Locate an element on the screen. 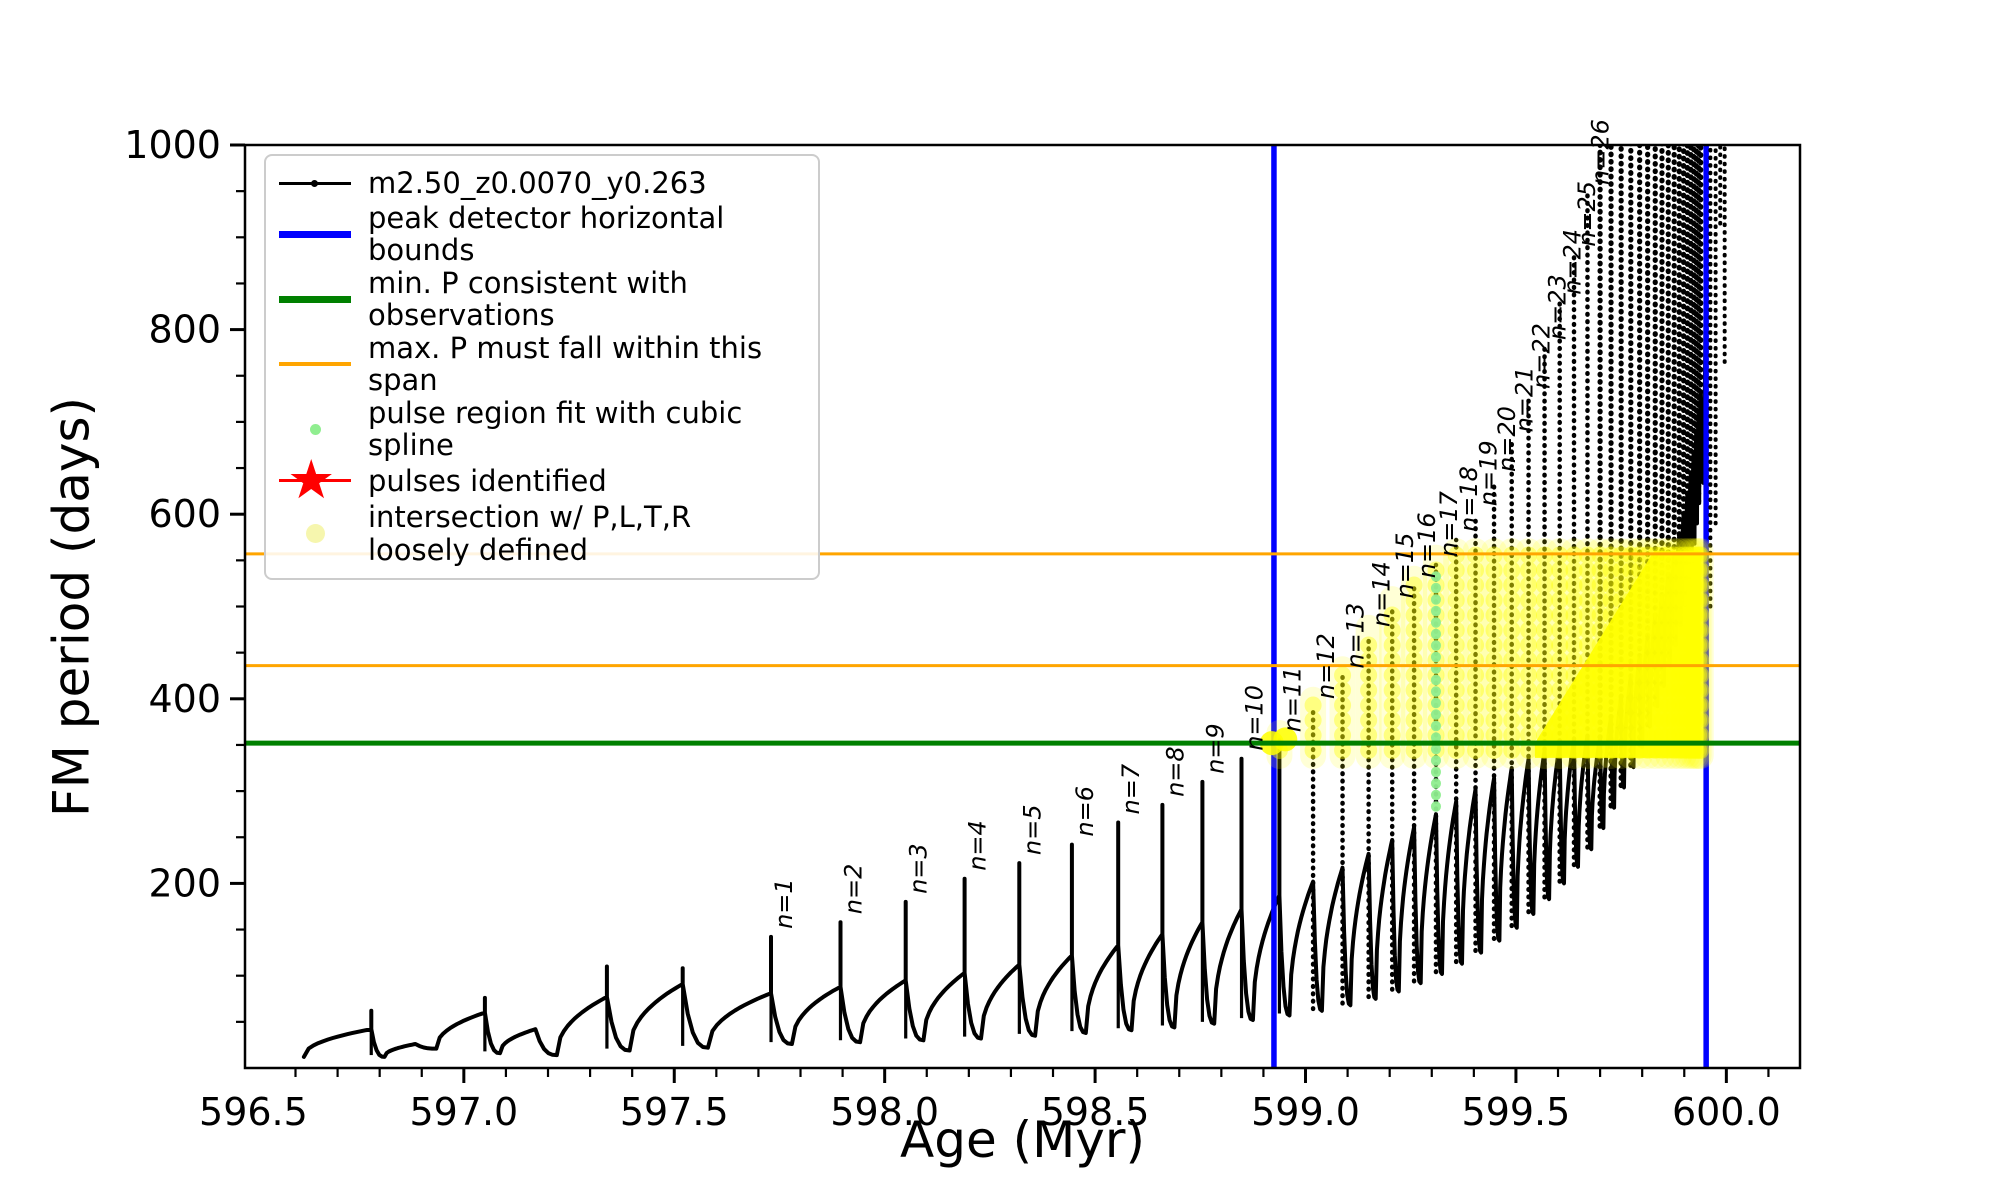 The height and width of the screenshot is (1200, 2000). pulse-label: n=7 is located at coordinates (1131, 788).